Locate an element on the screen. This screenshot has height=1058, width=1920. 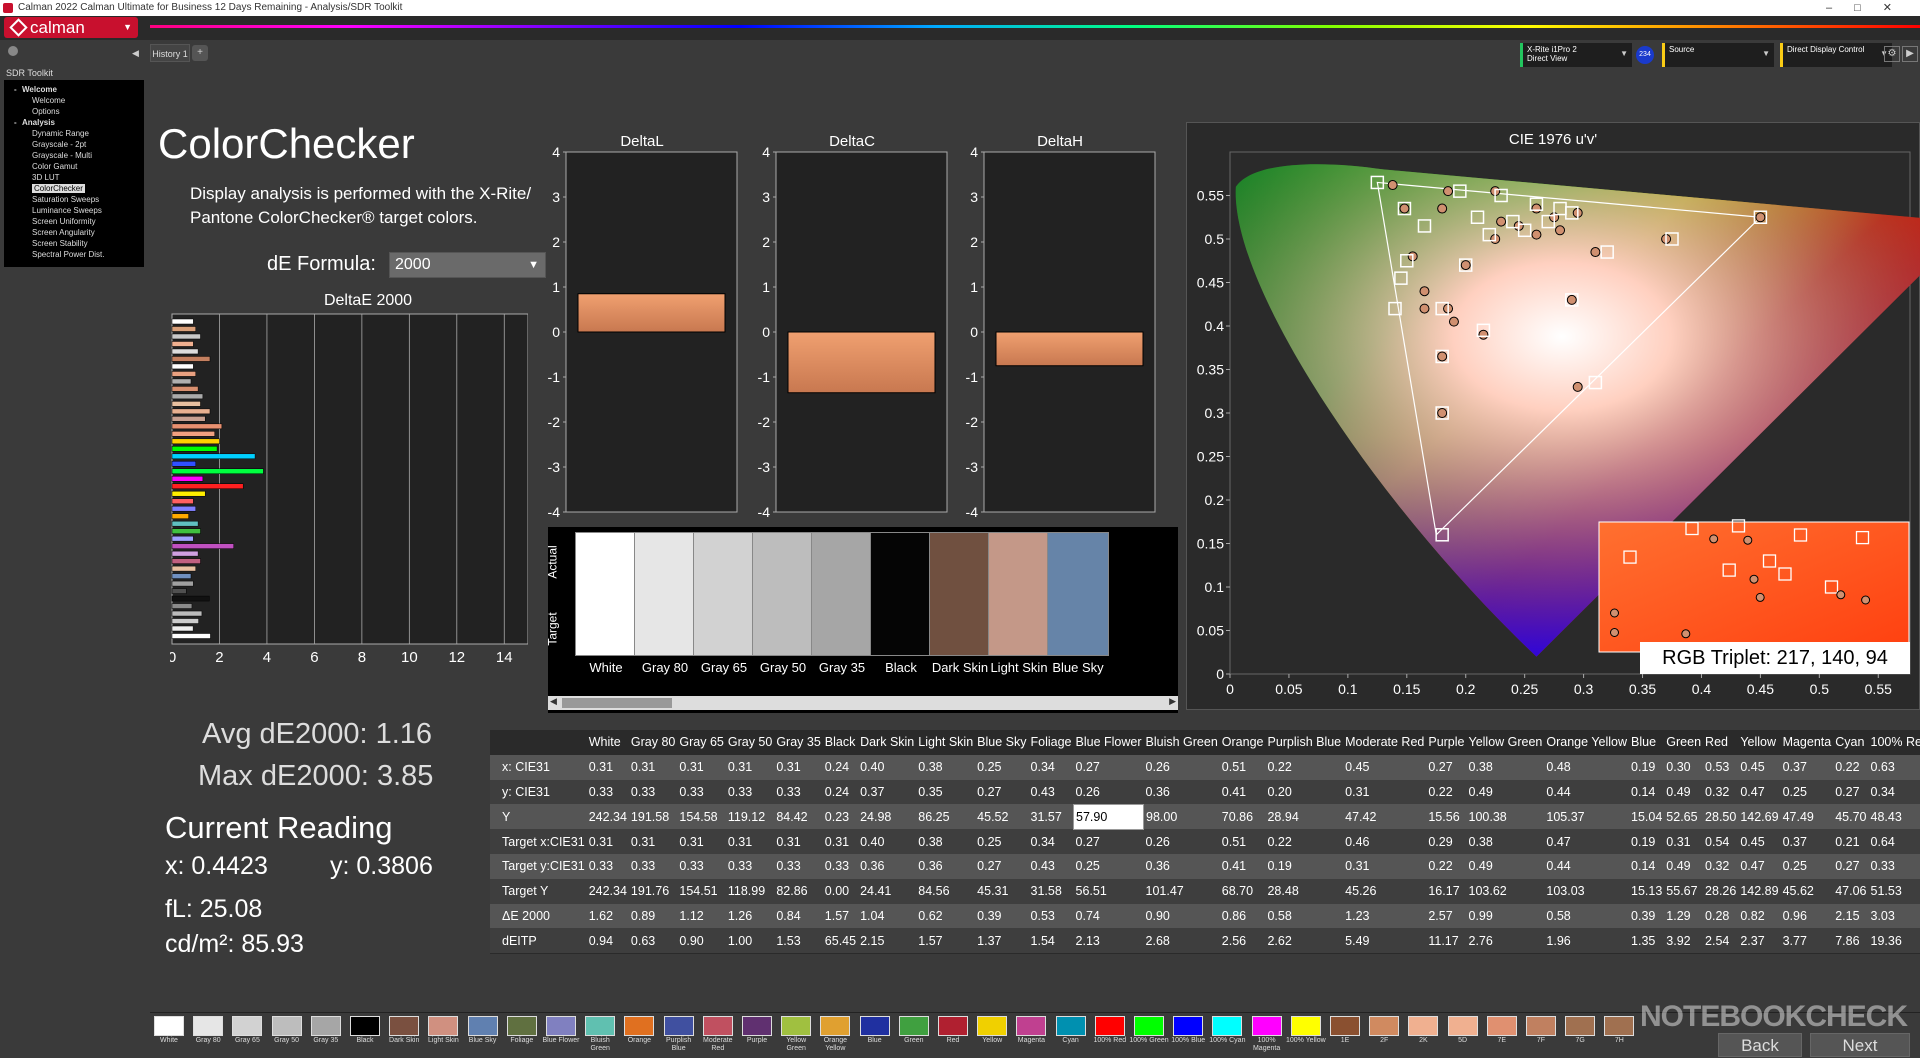
zoom-measured is located at coordinates (1614, 632).